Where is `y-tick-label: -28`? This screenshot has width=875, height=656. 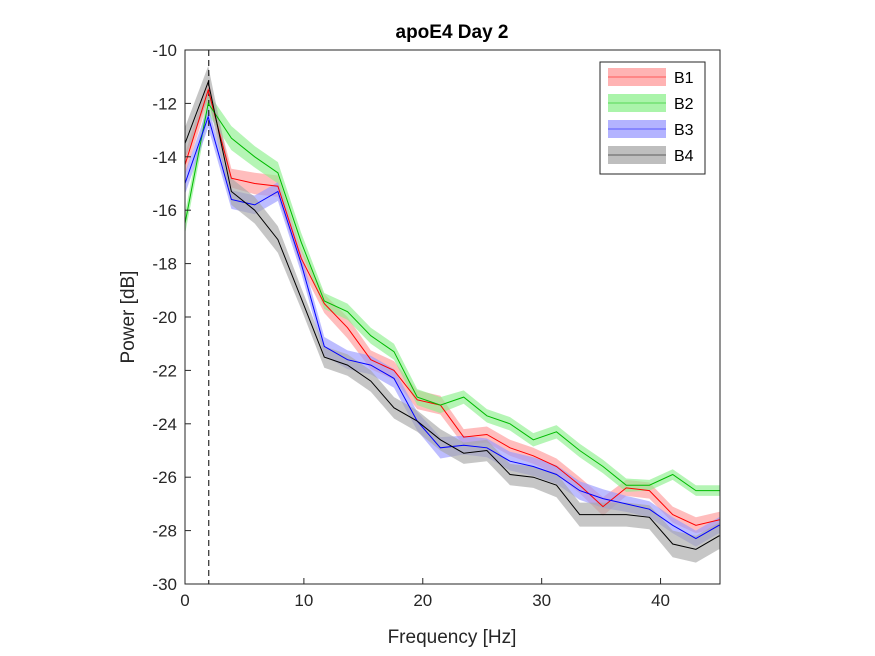 y-tick-label: -28 is located at coordinates (164, 531).